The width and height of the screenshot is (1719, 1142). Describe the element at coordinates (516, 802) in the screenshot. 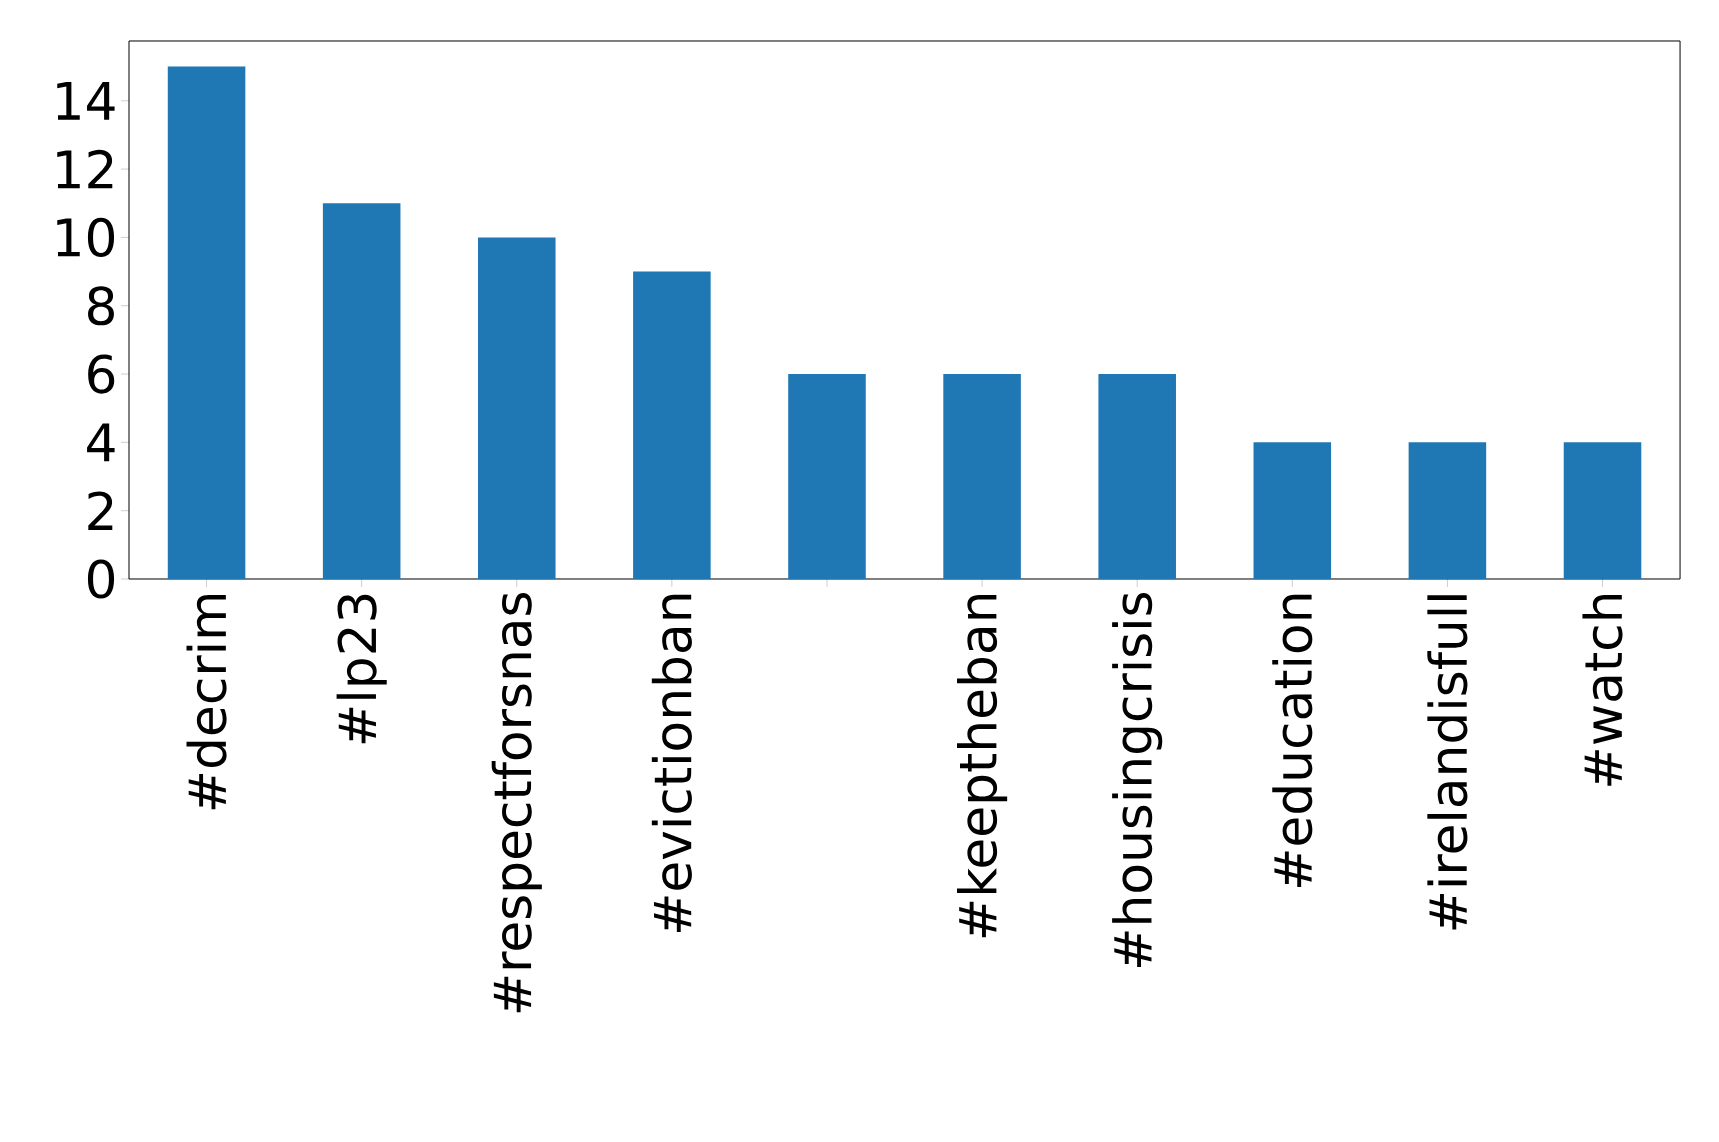

I see `x-tick-label: #respectforsnas` at that location.